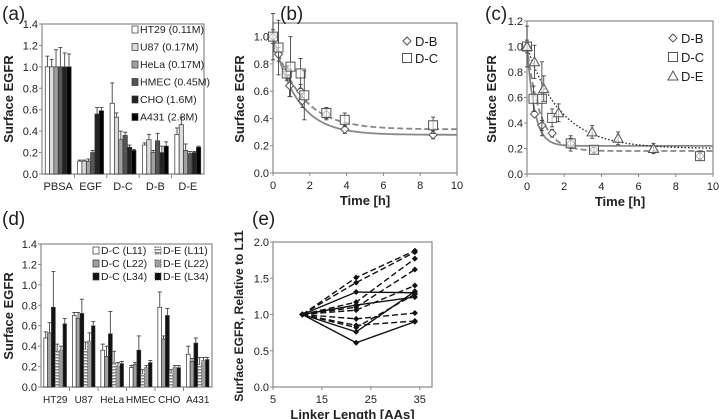  Describe the element at coordinates (172, 65) in the screenshot. I see `legend-label: HeLa (0.17M)` at that location.